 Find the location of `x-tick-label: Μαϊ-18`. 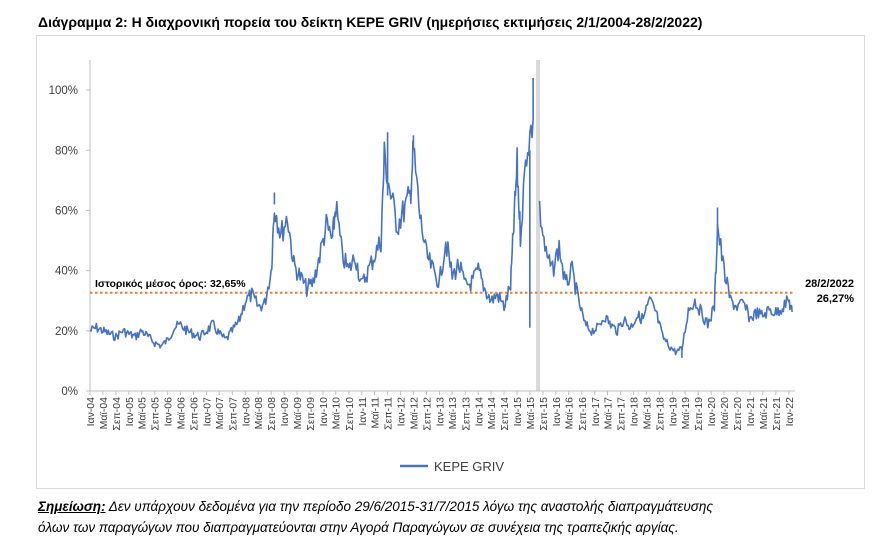

x-tick-label: Μαϊ-18 is located at coordinates (647, 413).